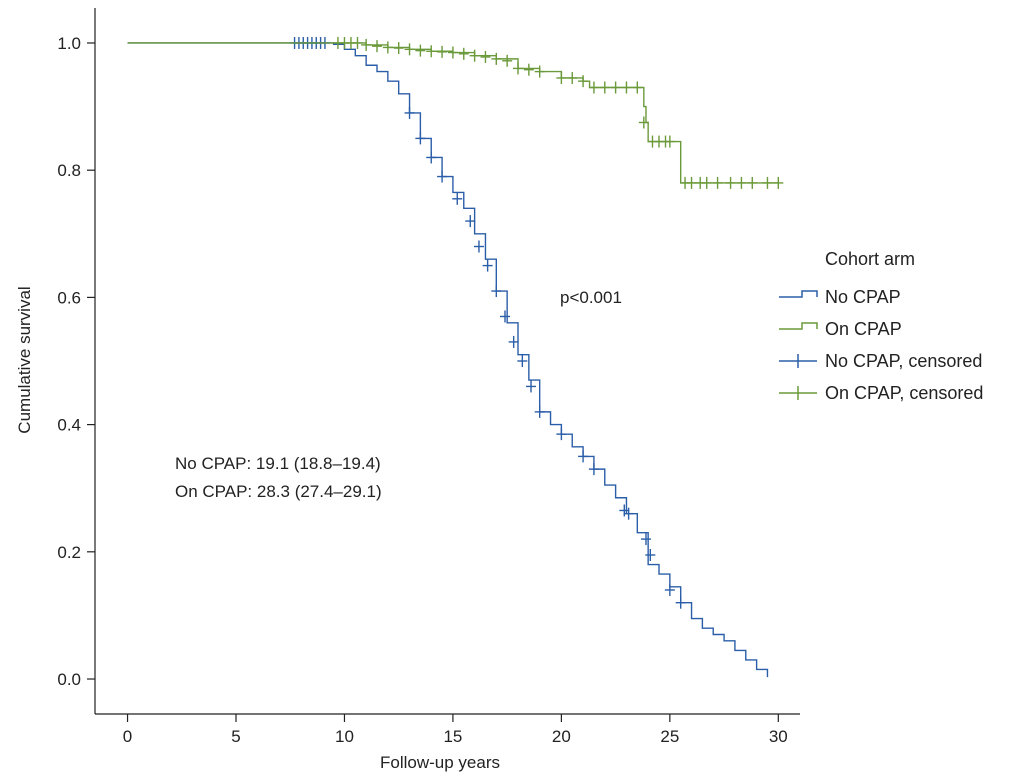 The height and width of the screenshot is (778, 1021). Describe the element at coordinates (561, 736) in the screenshot. I see `x-tick-label-20: 20` at that location.